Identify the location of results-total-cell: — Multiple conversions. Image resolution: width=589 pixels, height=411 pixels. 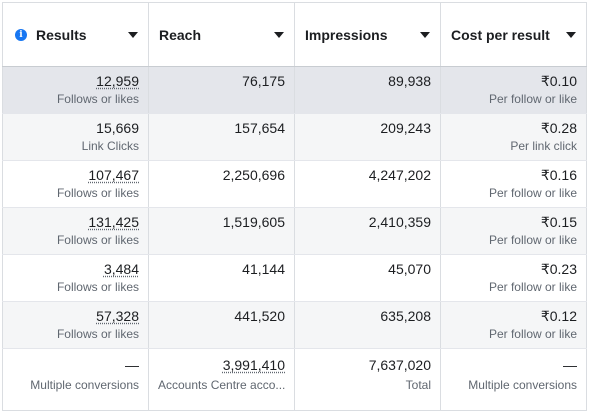
(75, 379).